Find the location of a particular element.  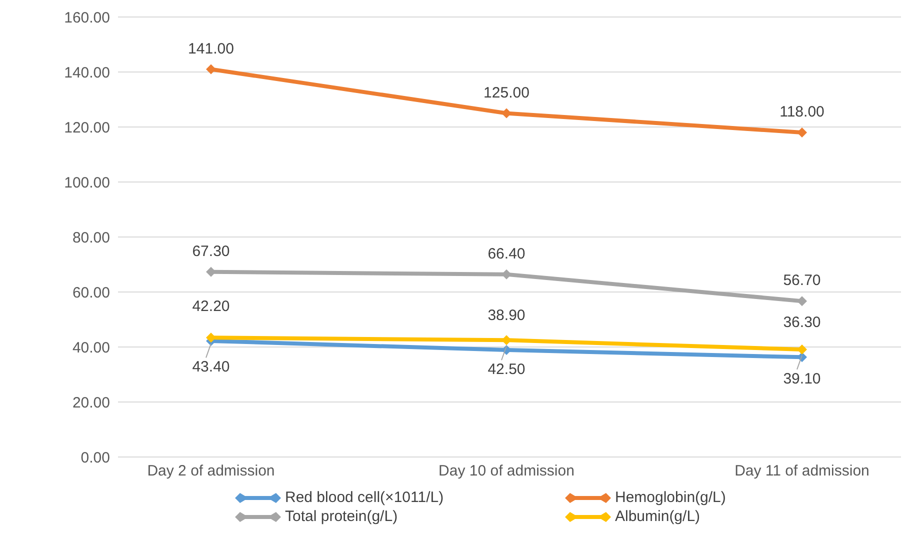

legend-label: Red blood cell(×1011/L) is located at coordinates (364, 497).